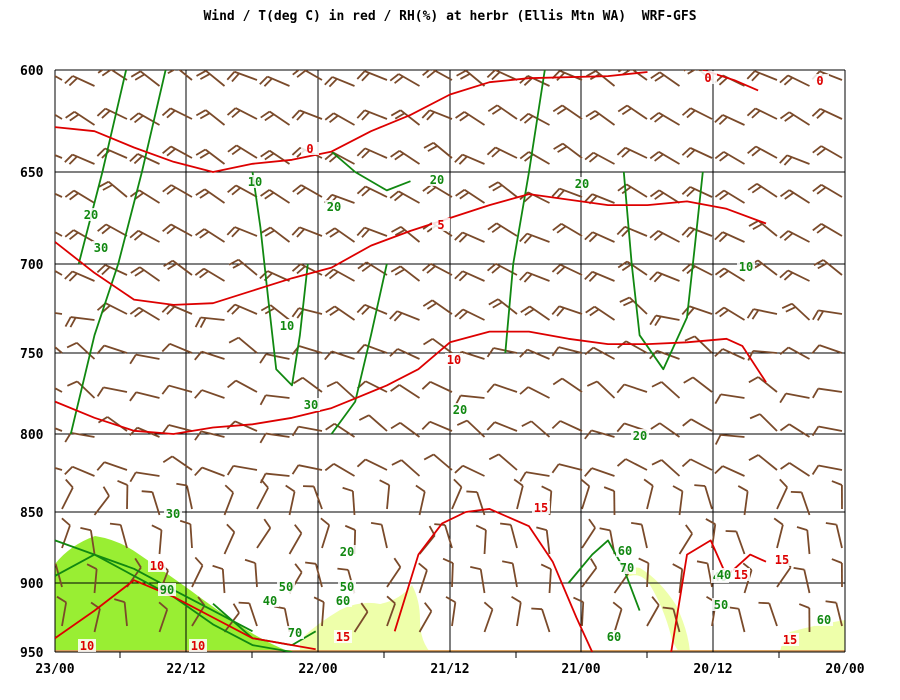  What do you see at coordinates (582, 184) in the screenshot?
I see `contour-label: 20` at bounding box center [582, 184].